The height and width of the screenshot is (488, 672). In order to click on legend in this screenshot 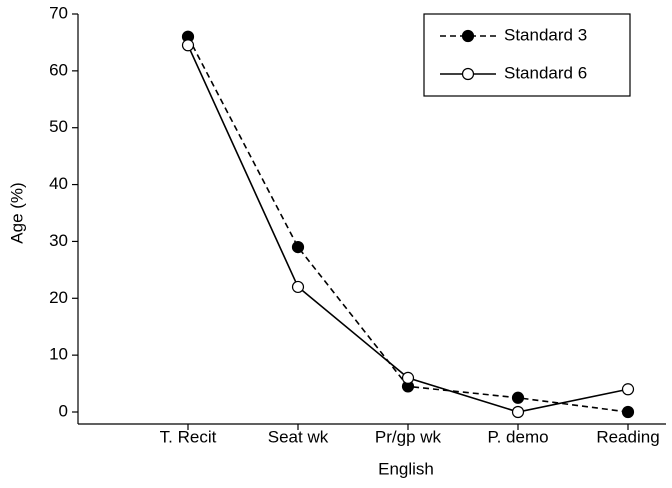, I will do `click(527, 55)`.